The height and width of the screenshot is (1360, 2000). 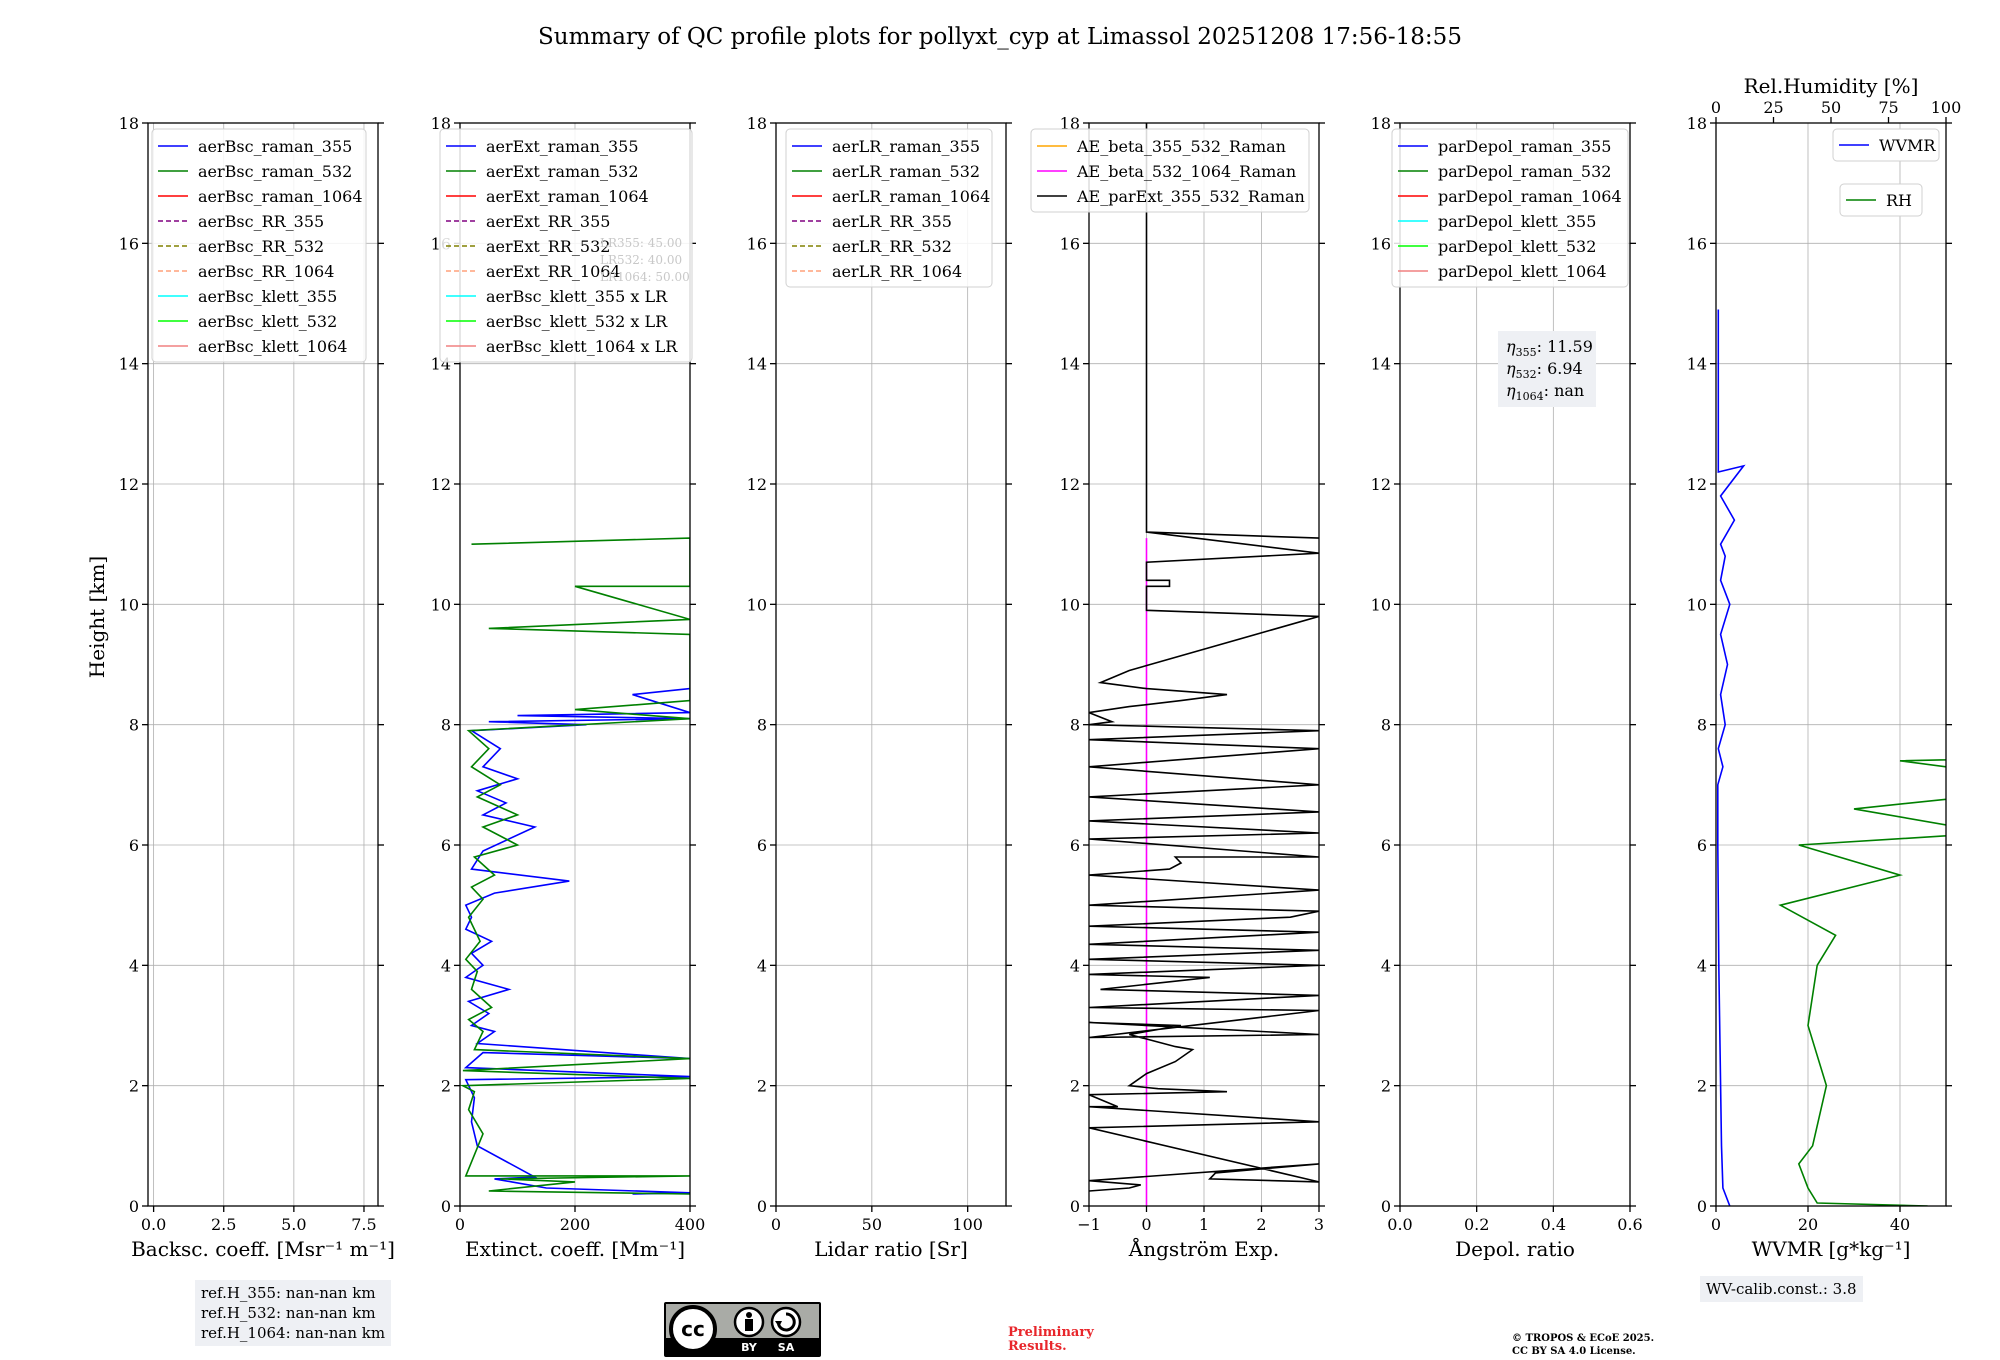 I want to click on eta-annotation: η355: 11.59, so click(x=1549, y=348).